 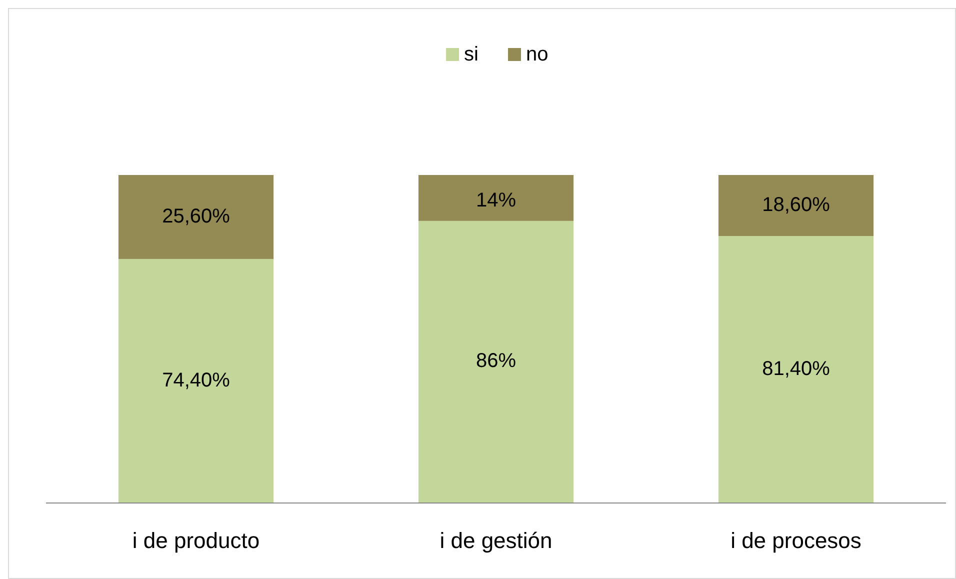 I want to click on x-tick-label: i de procesos, so click(x=796, y=540).